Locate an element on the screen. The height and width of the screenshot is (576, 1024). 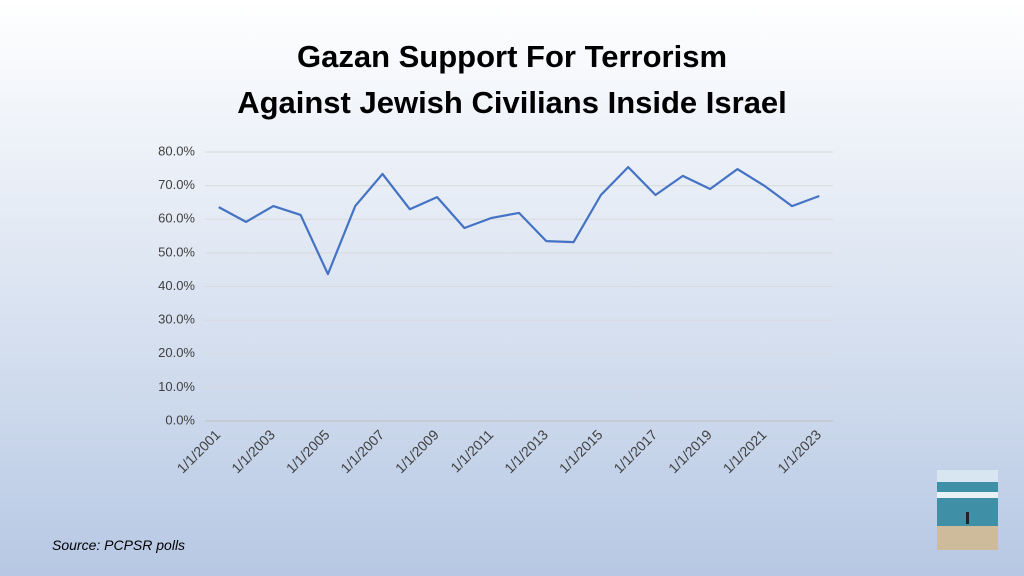
photo-figure is located at coordinates (967, 518).